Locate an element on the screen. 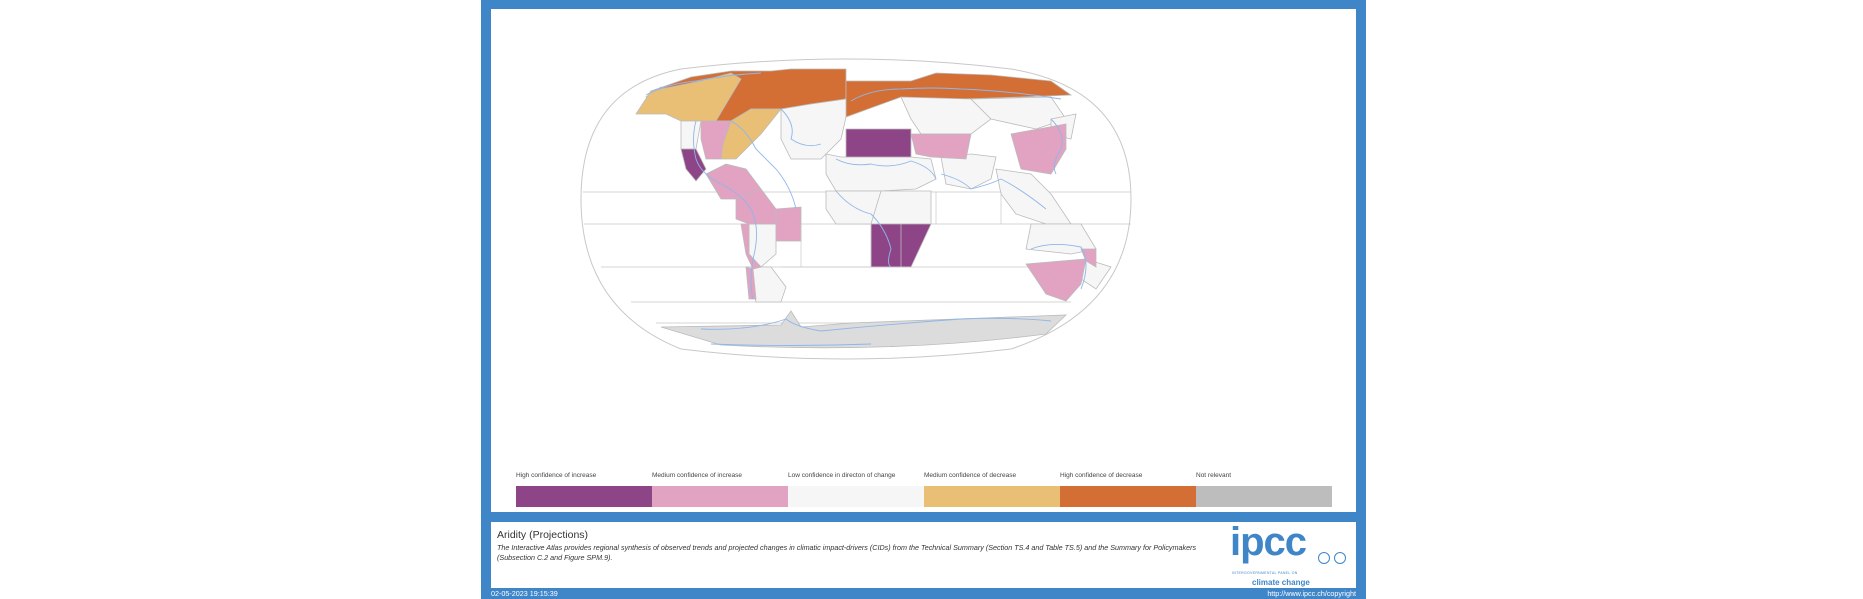  region-nwn-west is located at coordinates (688, 97).